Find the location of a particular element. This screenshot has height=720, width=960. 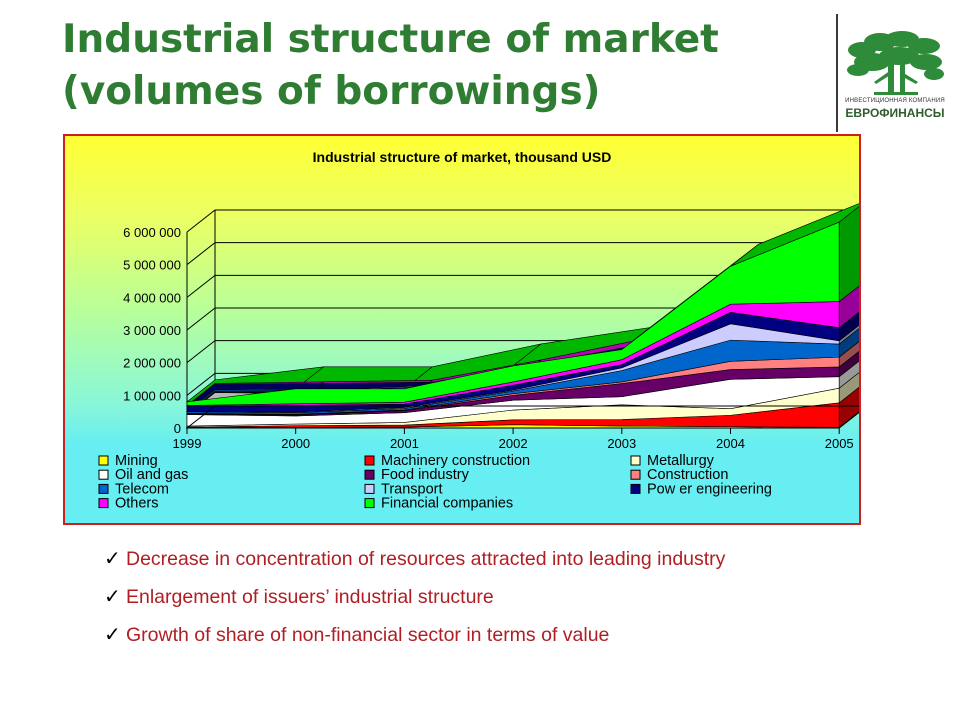

legend-label: Construction is located at coordinates (687, 475).